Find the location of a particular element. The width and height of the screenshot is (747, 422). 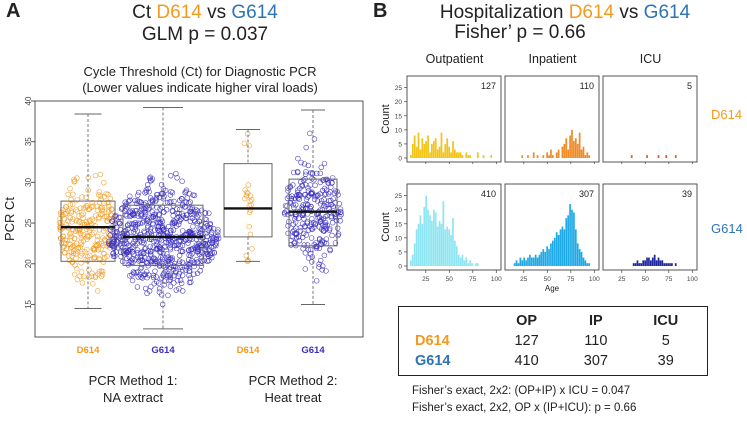

panel-frame is located at coordinates (650, 119).